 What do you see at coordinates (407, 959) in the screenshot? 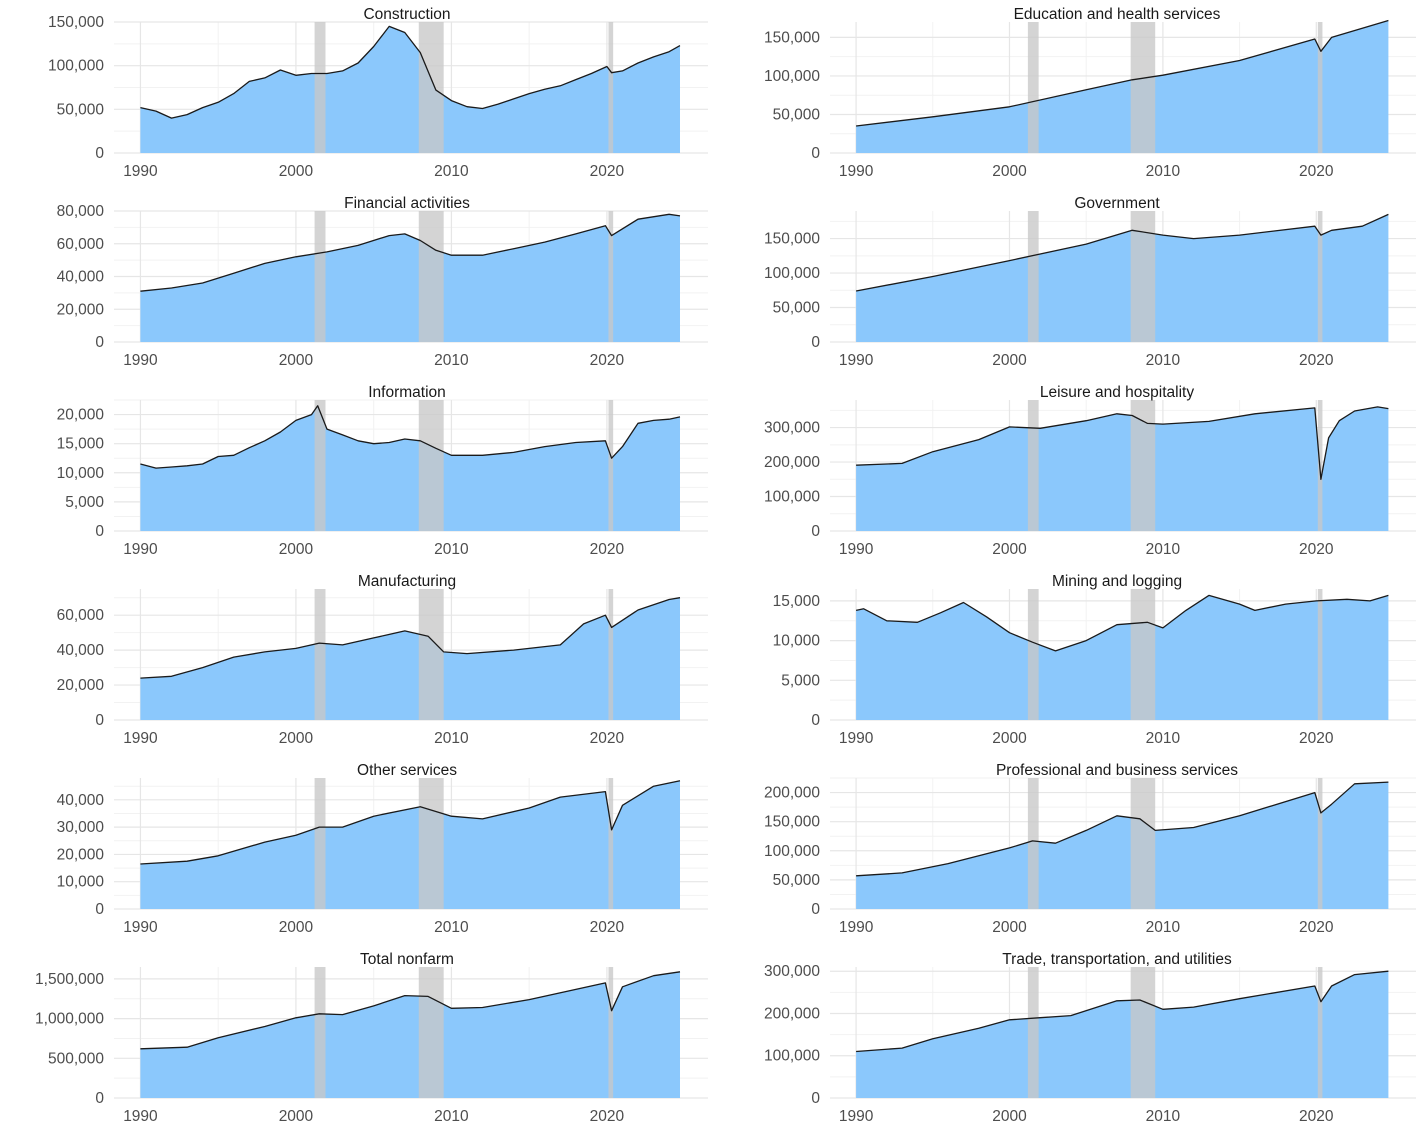
I see `panel-title: Total nonfarm` at bounding box center [407, 959].